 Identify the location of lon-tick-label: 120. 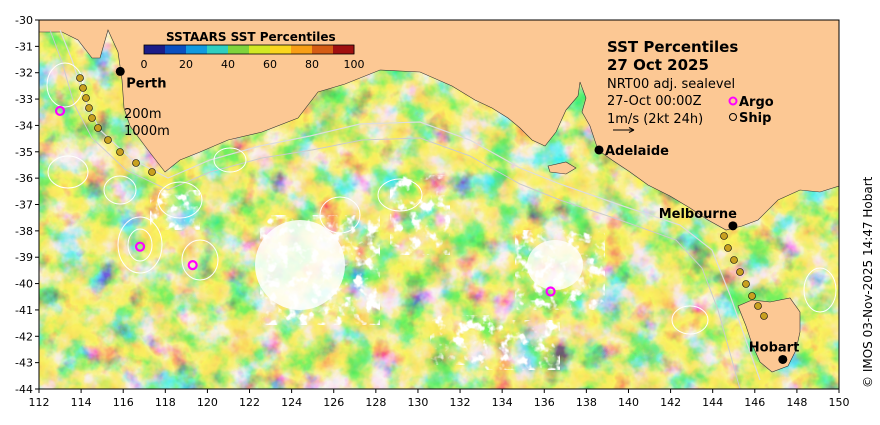
(207, 402).